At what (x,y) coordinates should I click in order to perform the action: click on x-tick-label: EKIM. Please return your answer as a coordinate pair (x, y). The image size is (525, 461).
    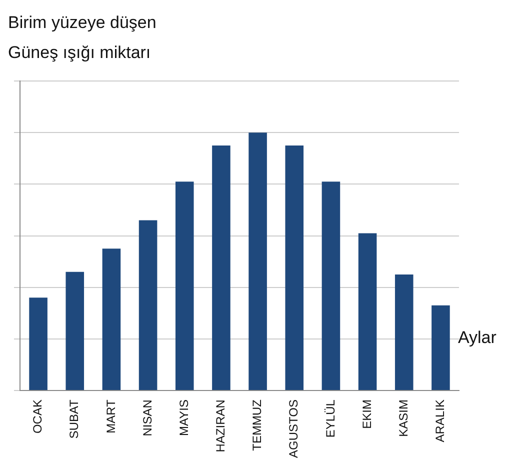
    Looking at the image, I should click on (367, 414).